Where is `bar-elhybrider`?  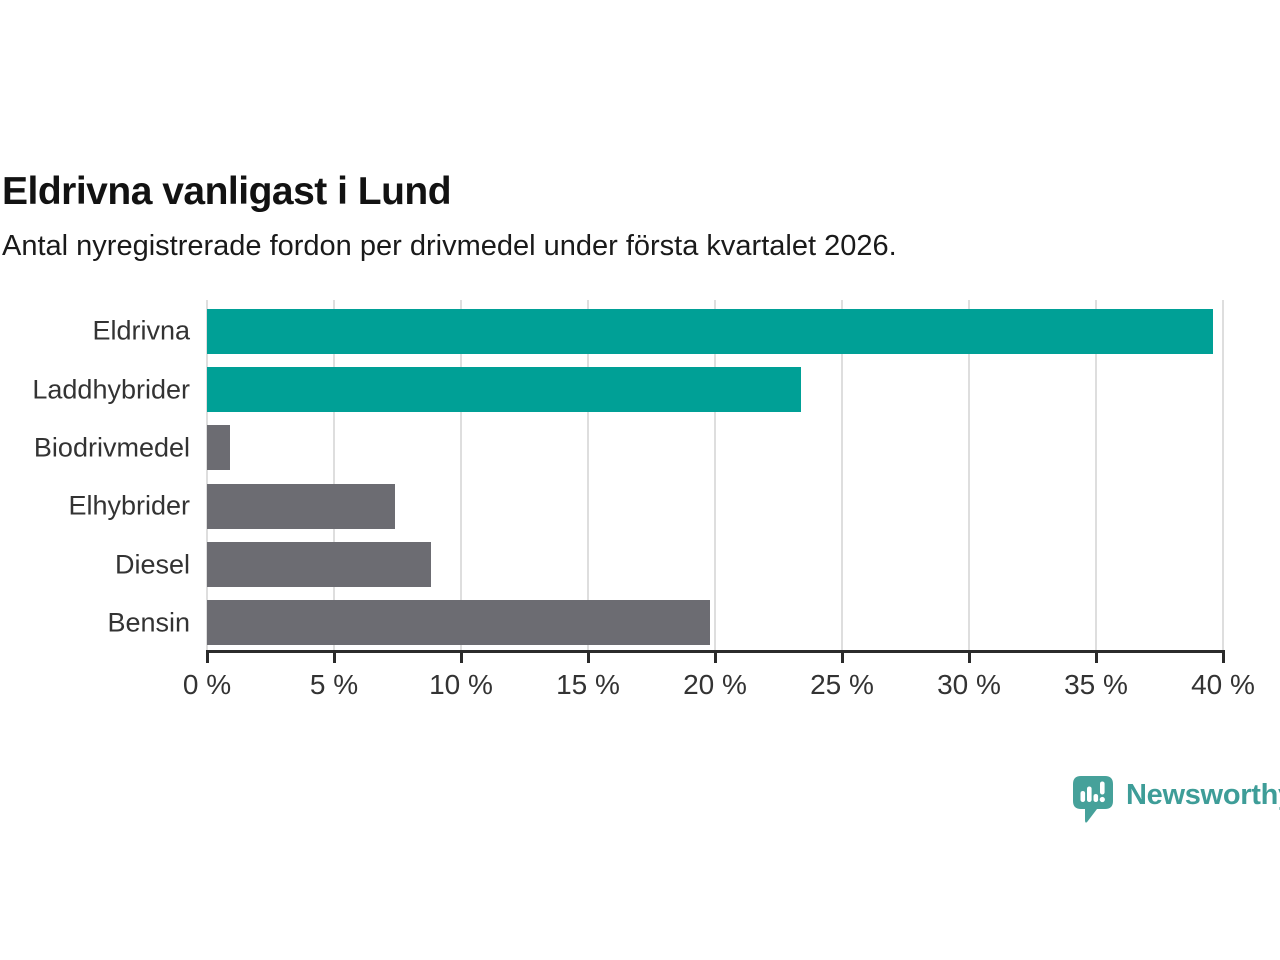 bar-elhybrider is located at coordinates (301, 506).